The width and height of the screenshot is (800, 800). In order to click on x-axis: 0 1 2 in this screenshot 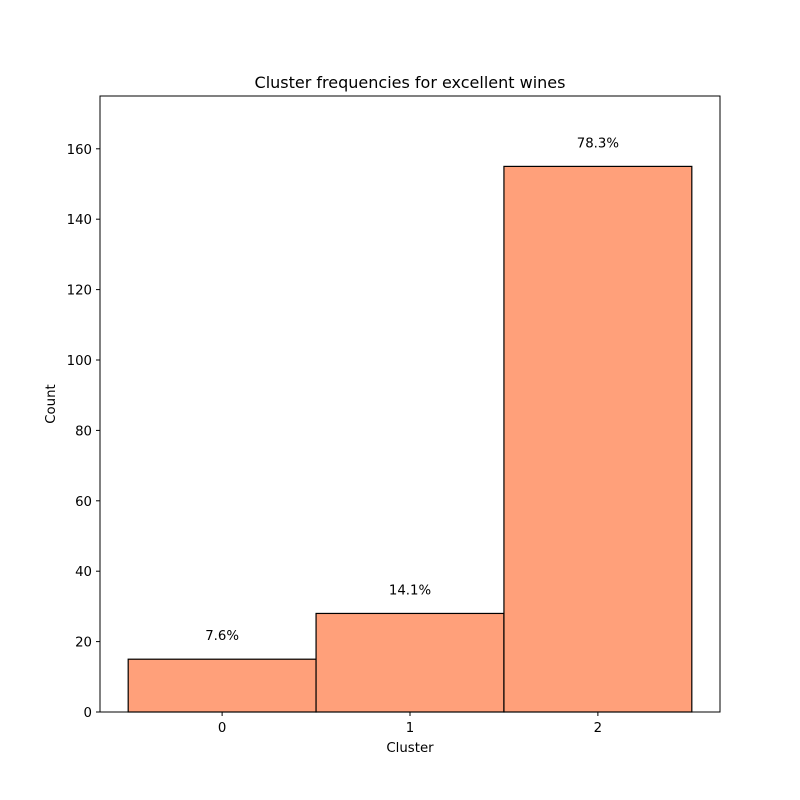, I will do `click(410, 724)`.